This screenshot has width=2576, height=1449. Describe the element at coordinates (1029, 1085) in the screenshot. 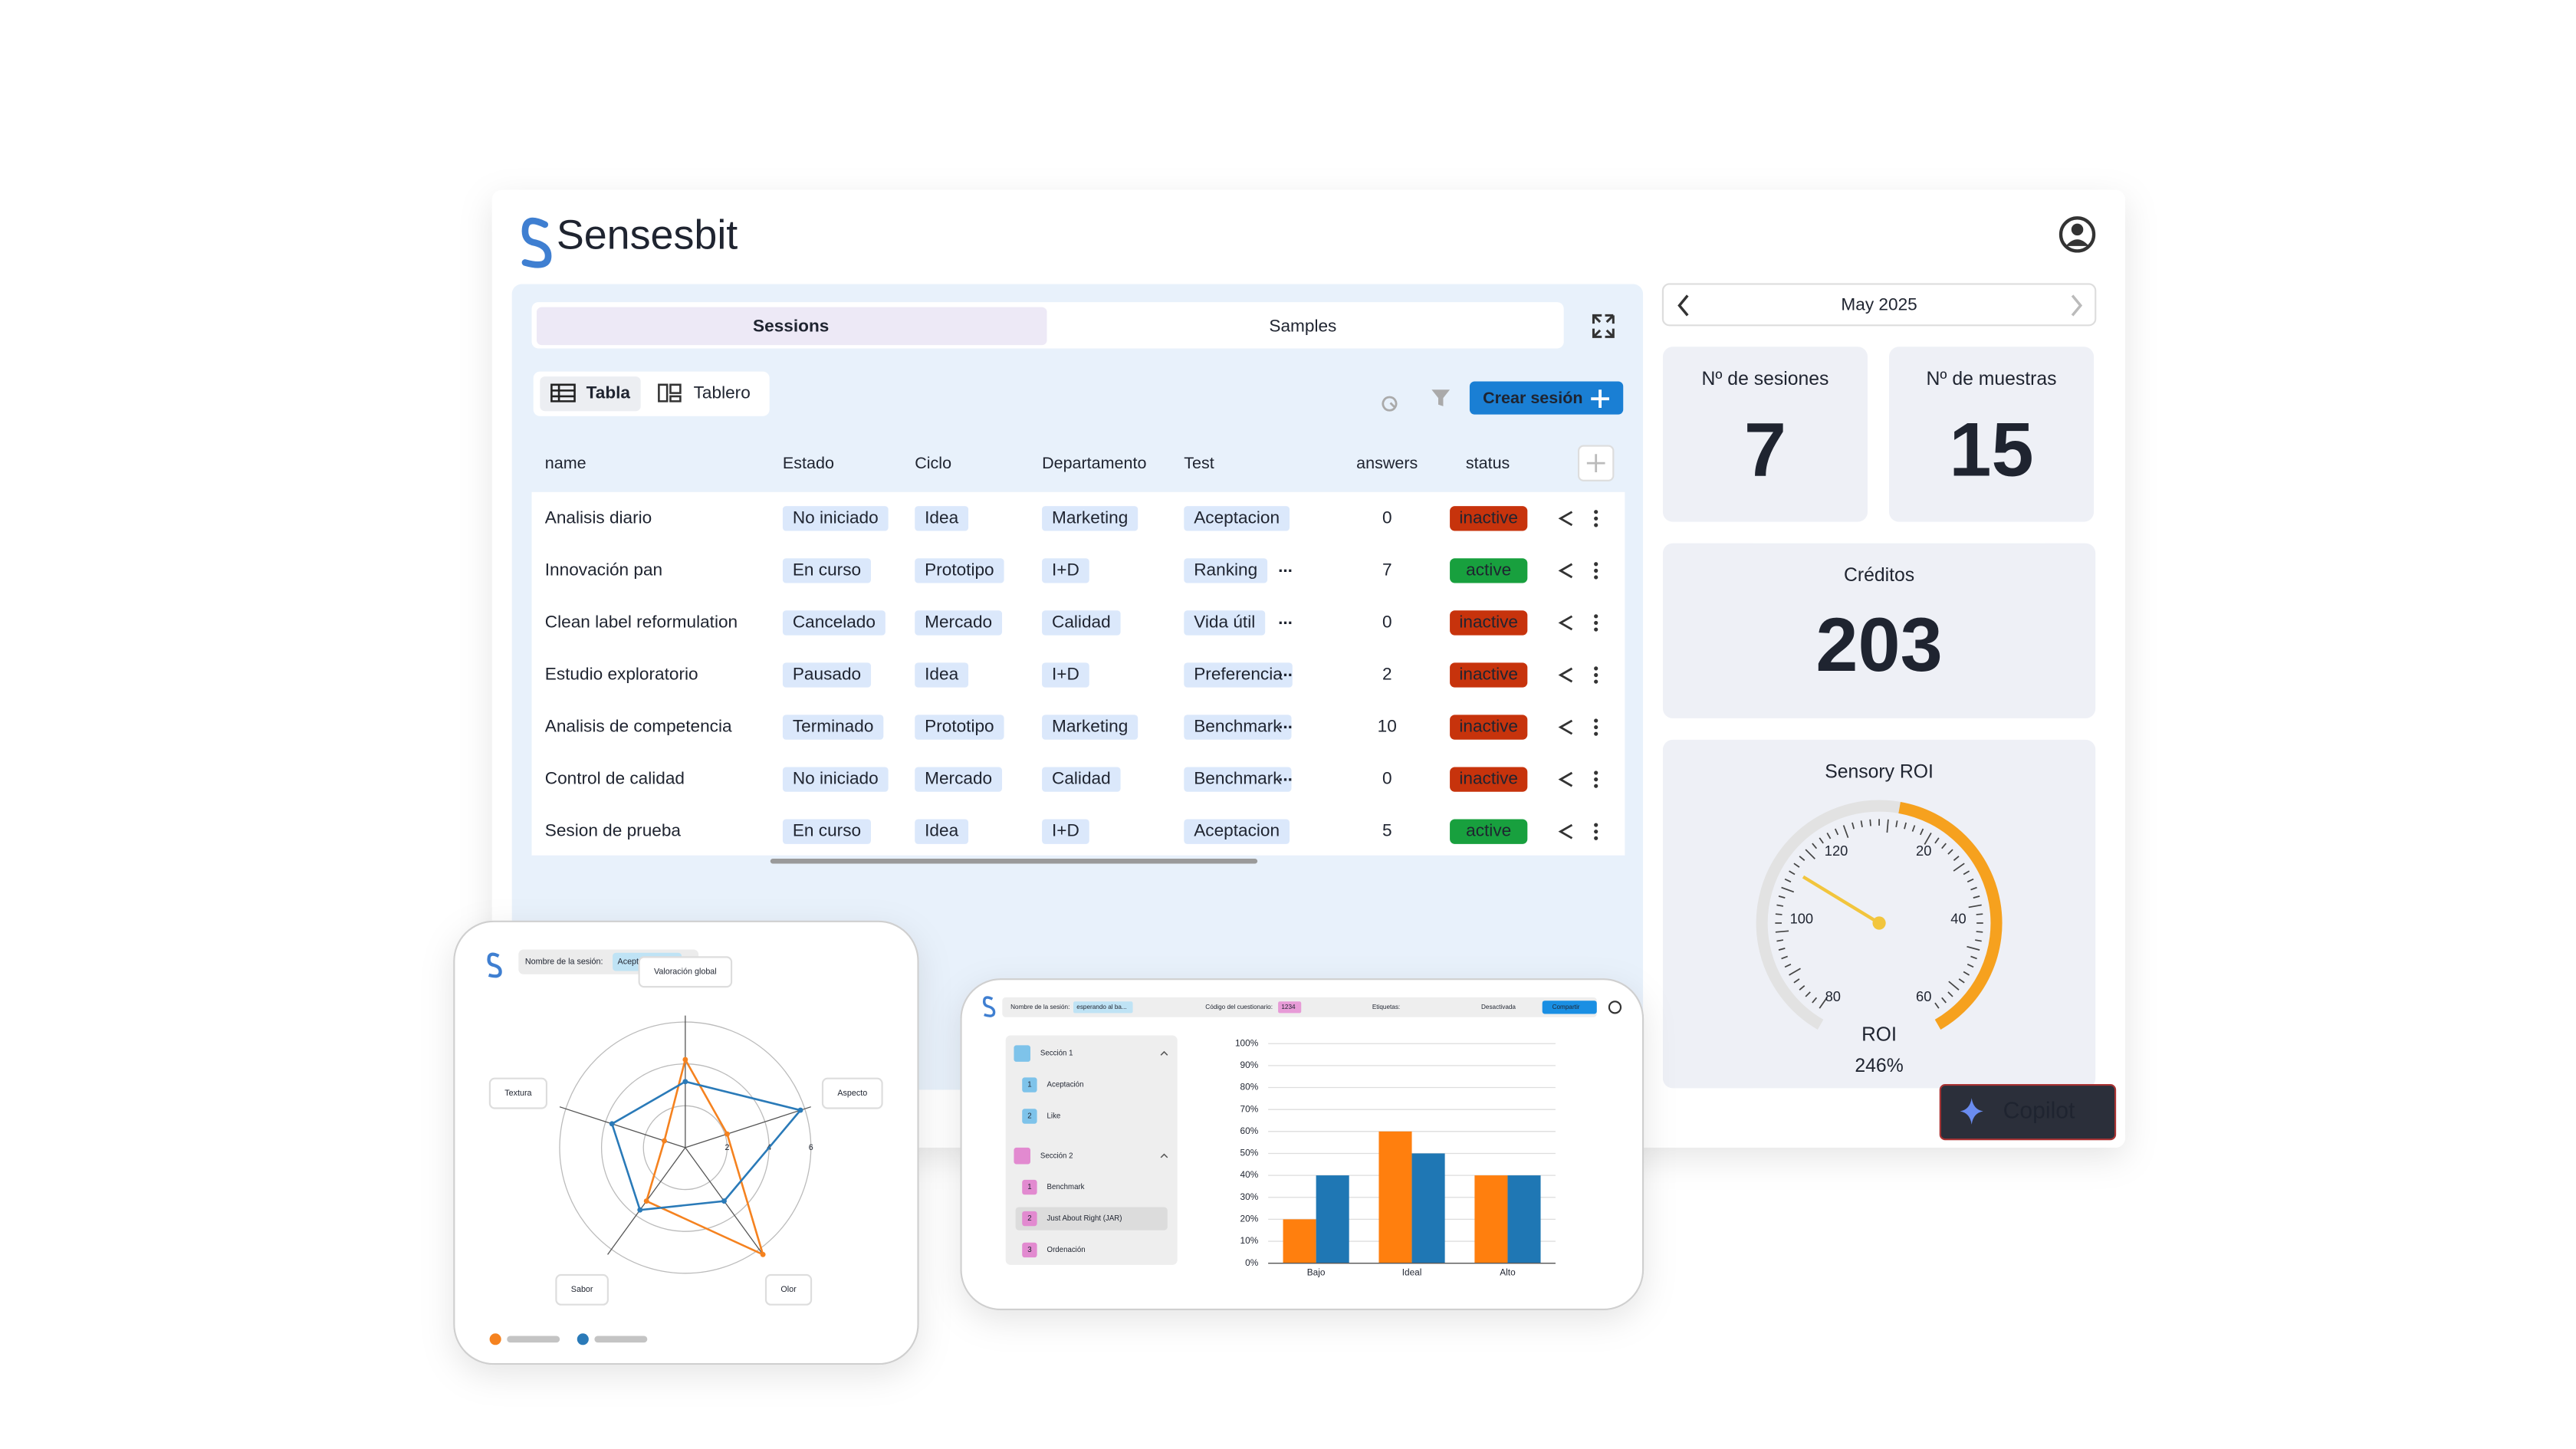

I see `item-number: 1` at that location.